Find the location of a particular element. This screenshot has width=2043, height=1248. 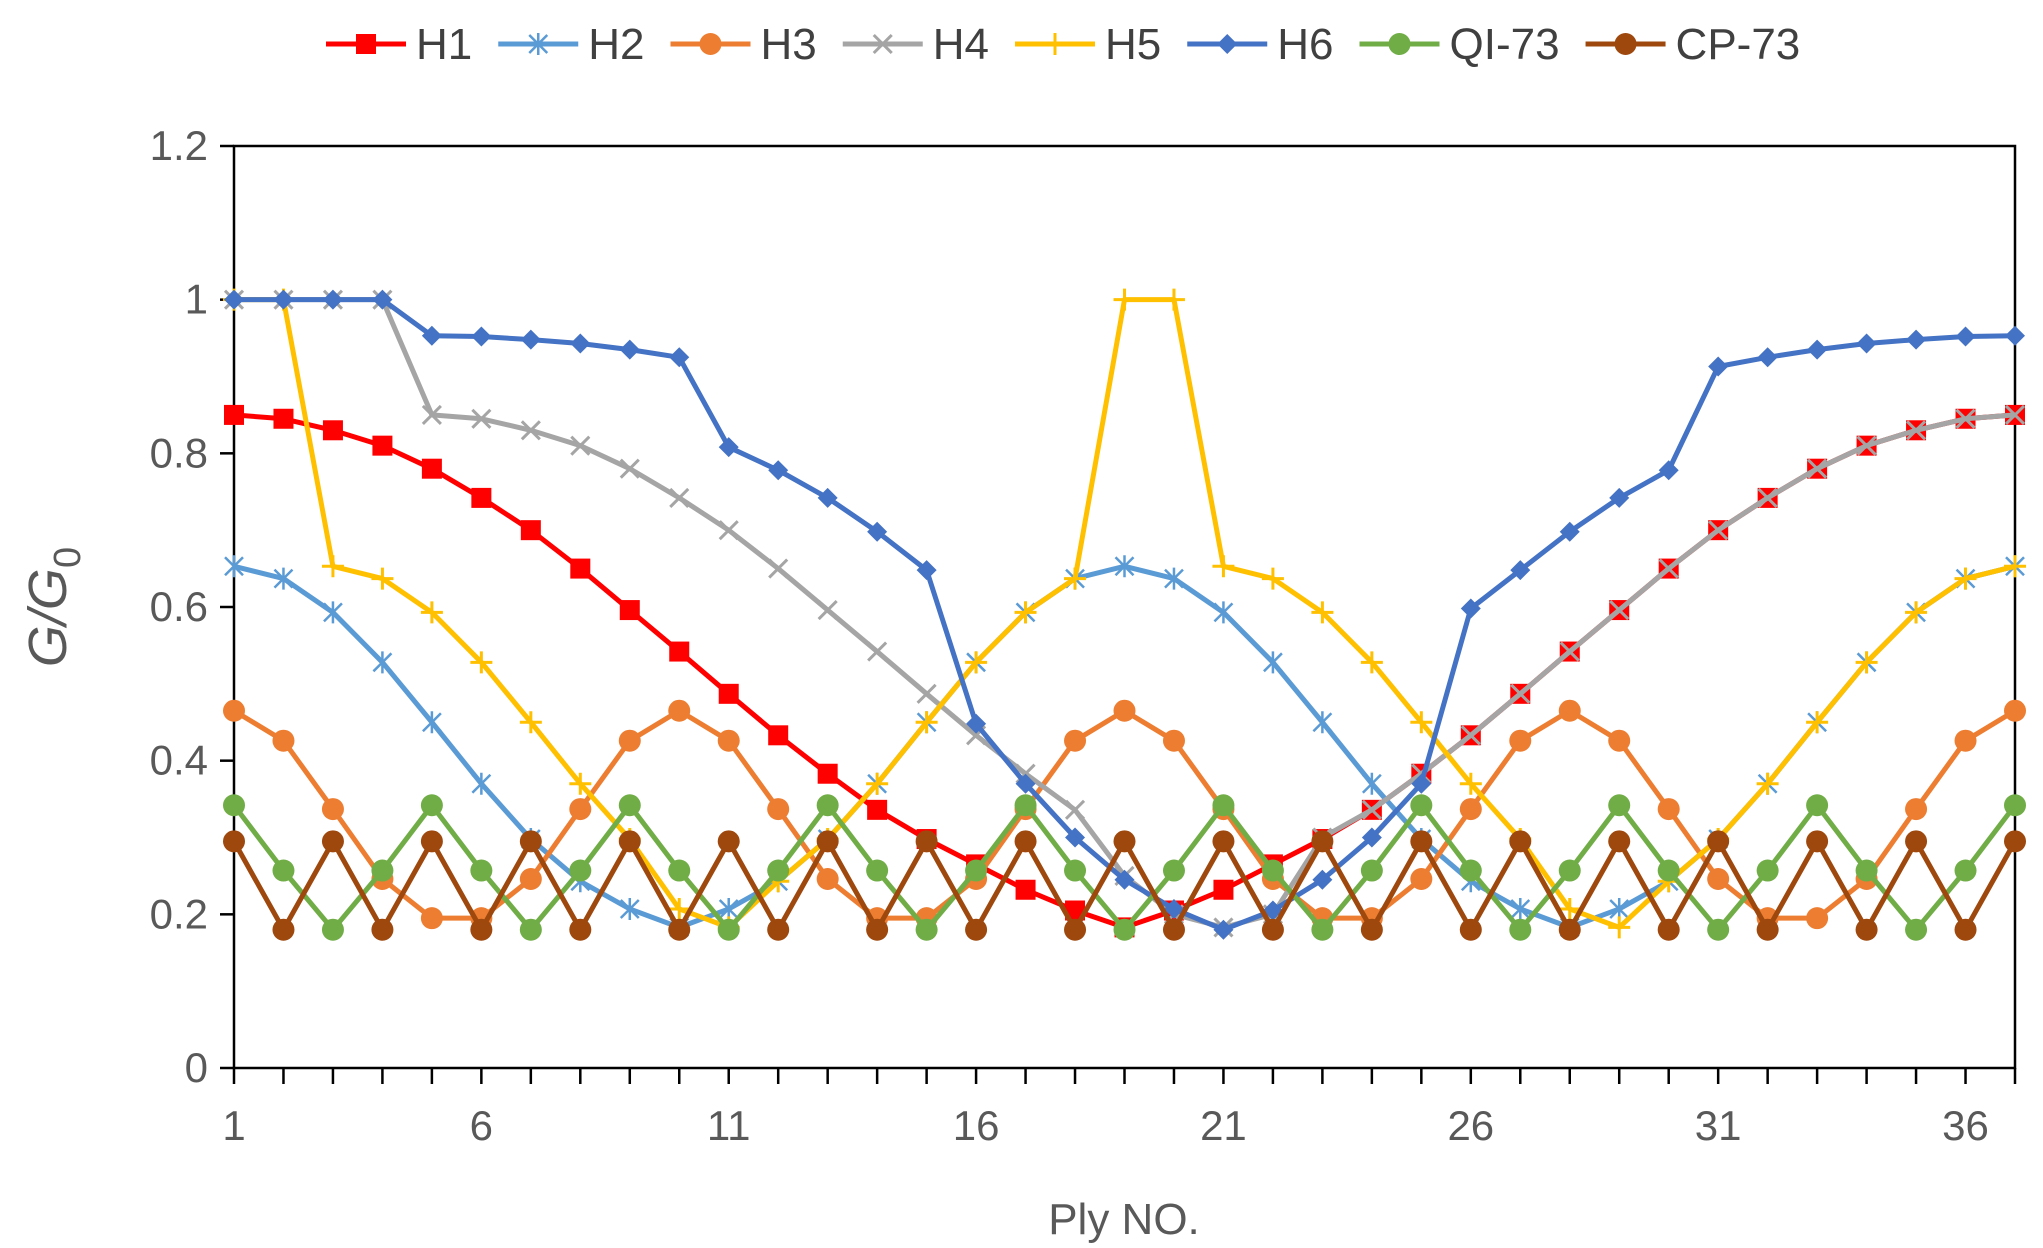

legend-item-h4: H4 is located at coordinates (915, 44).